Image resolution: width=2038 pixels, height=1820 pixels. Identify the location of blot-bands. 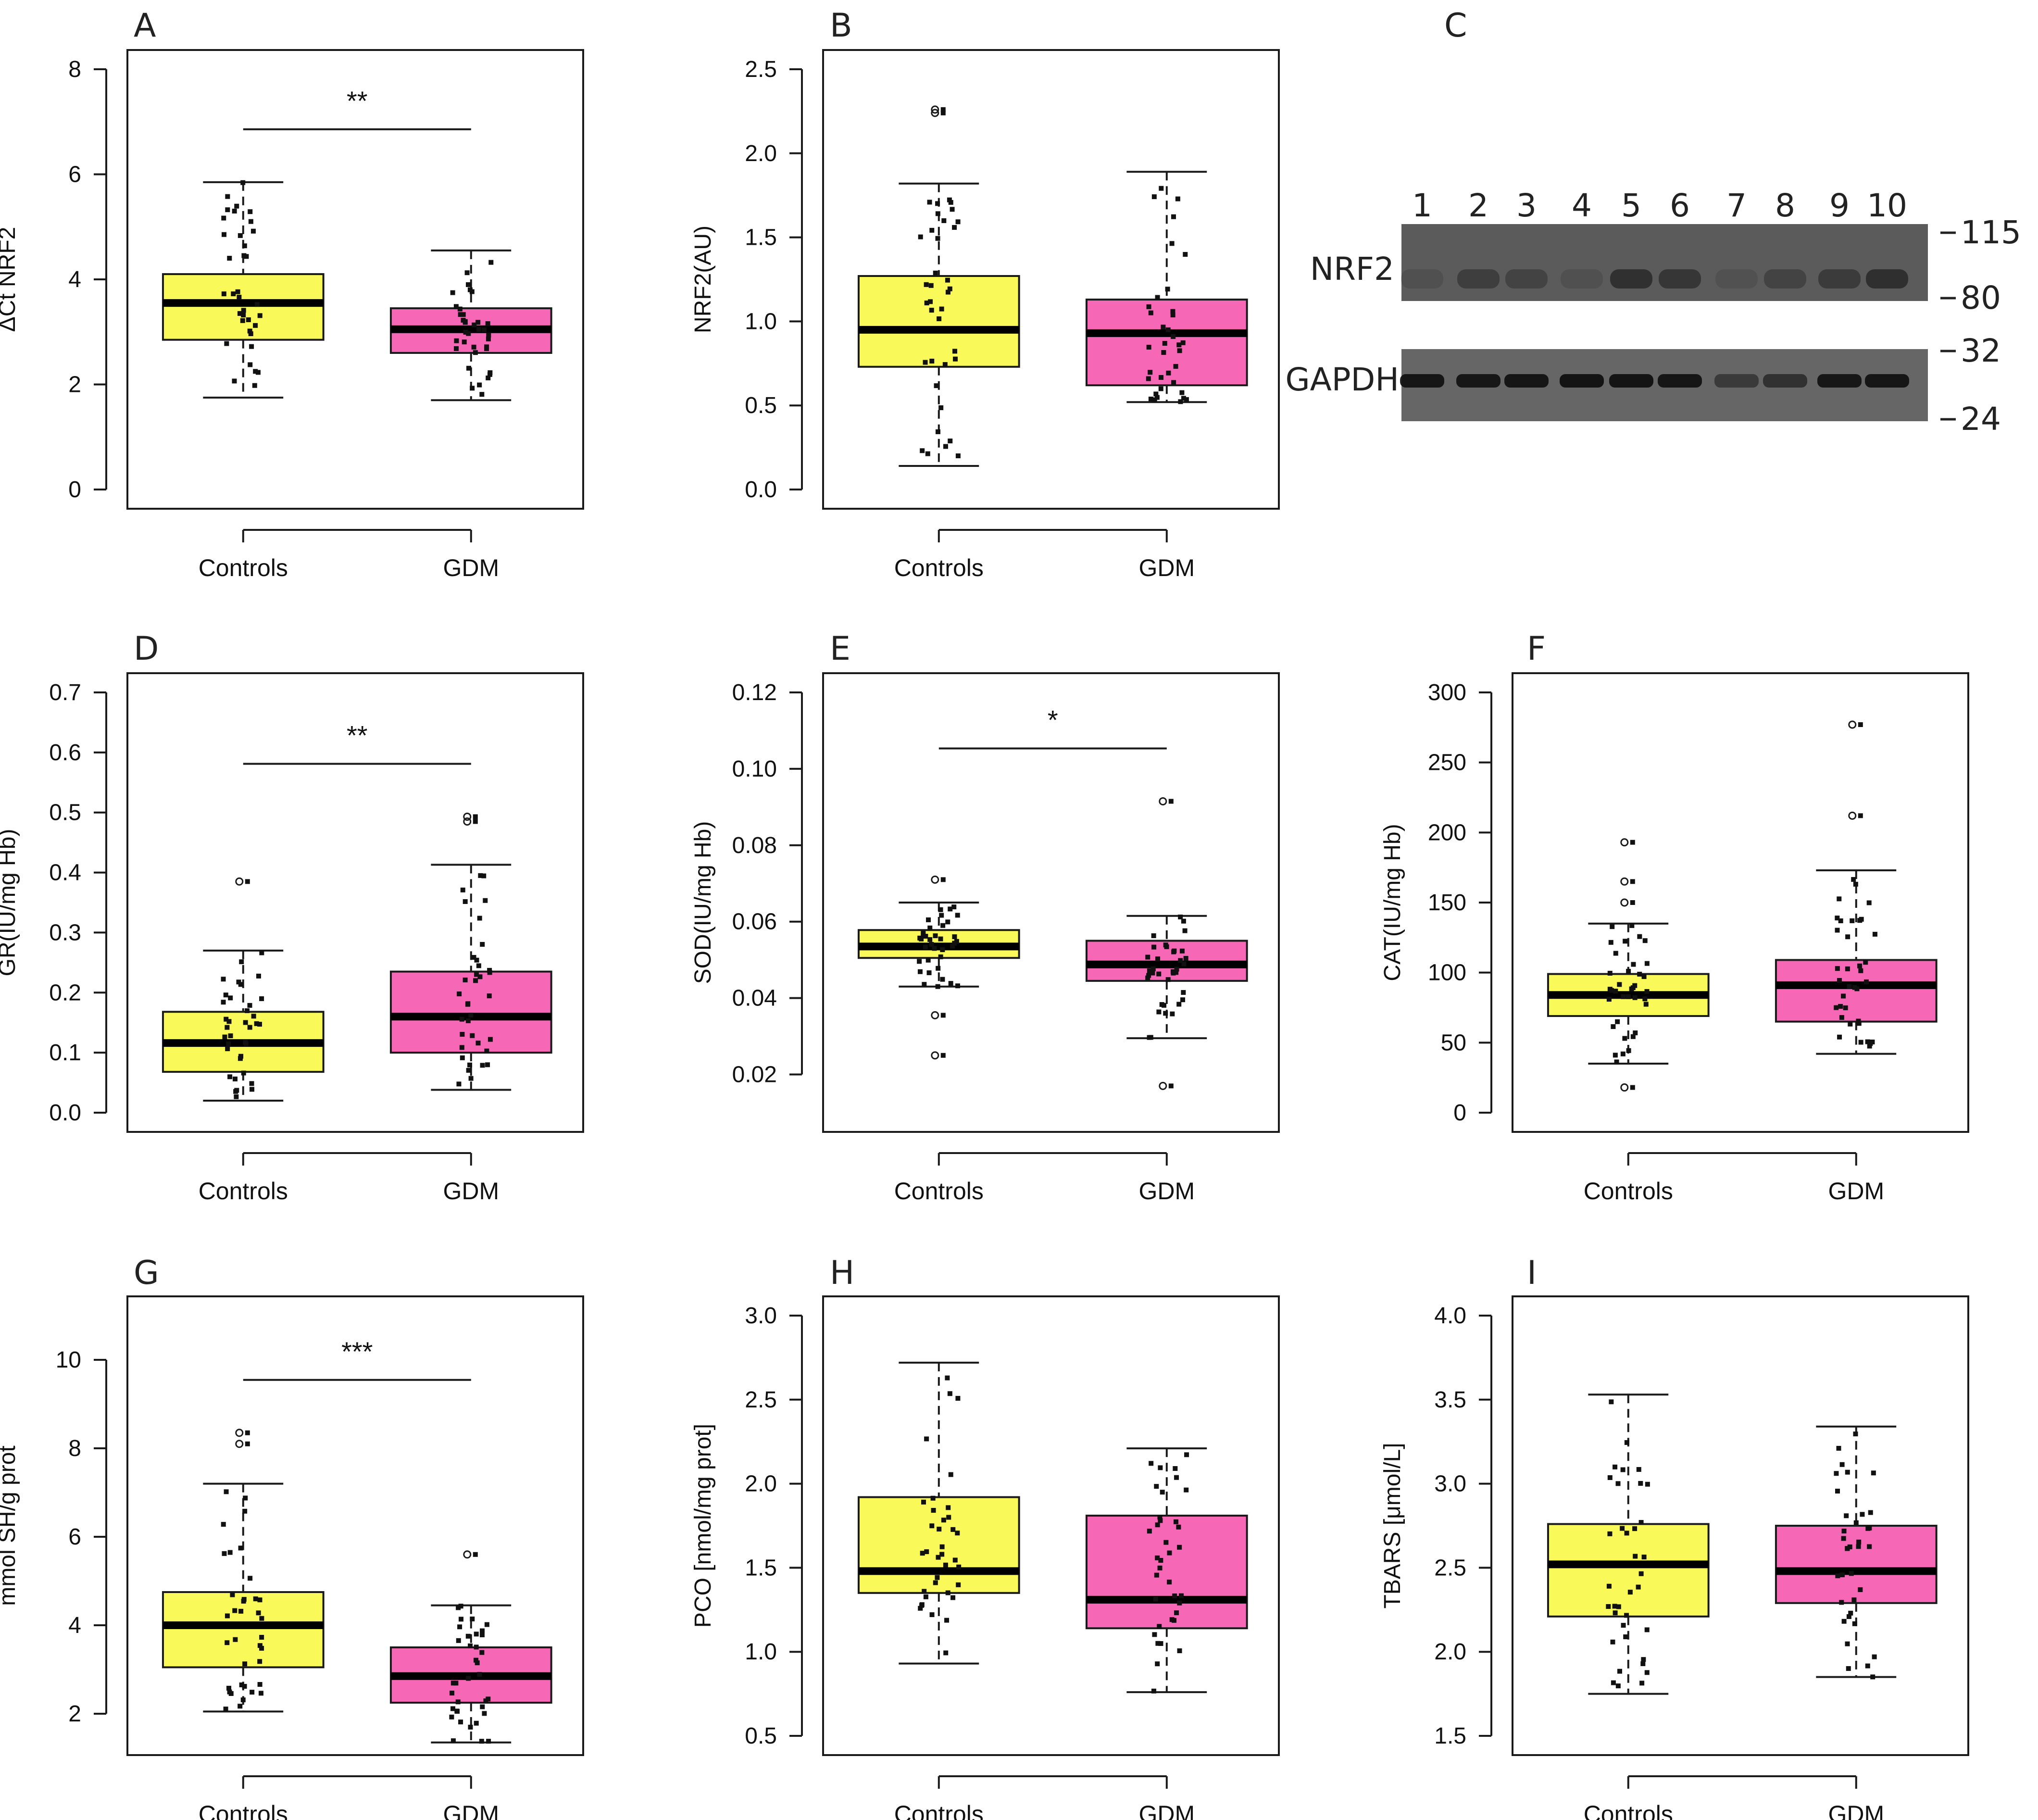
(1654, 328).